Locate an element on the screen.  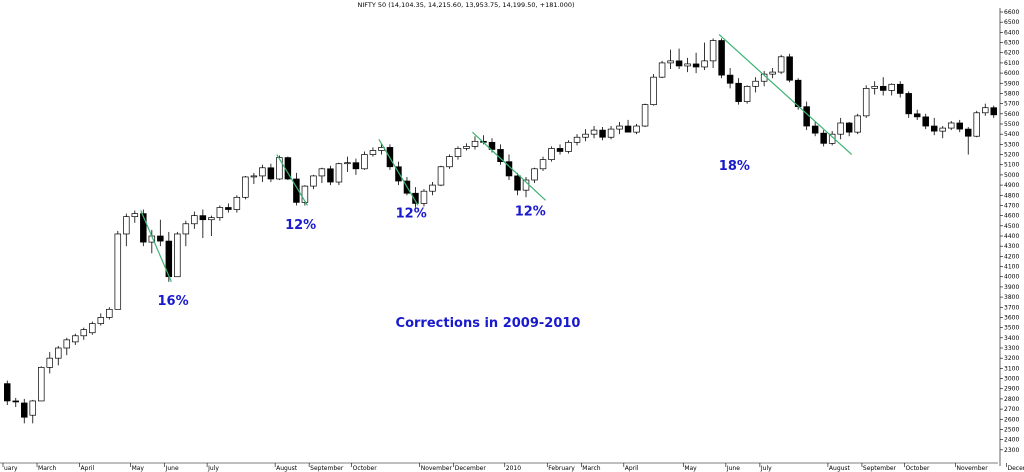
y-tick-label: 3300 is located at coordinates (1011, 348).